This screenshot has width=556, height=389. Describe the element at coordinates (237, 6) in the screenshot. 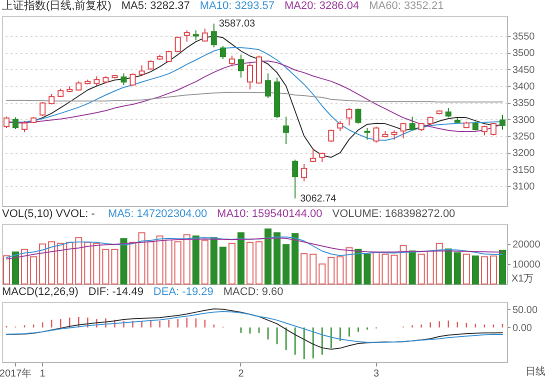

I see `text: MA10: 3293.57` at that location.